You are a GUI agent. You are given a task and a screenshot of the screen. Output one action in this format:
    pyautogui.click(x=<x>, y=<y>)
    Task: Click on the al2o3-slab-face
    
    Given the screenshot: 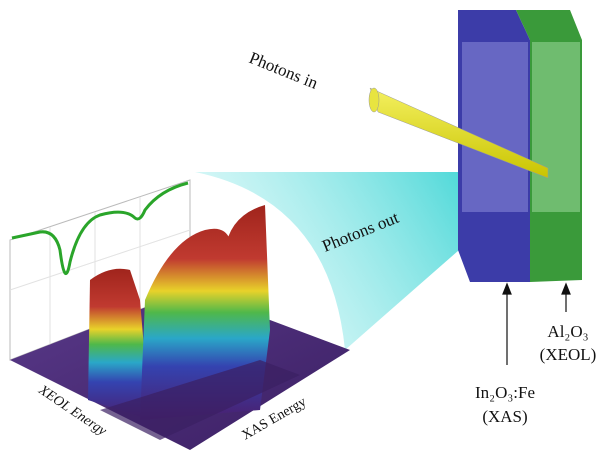 What is the action you would take?
    pyautogui.click(x=556, y=127)
    